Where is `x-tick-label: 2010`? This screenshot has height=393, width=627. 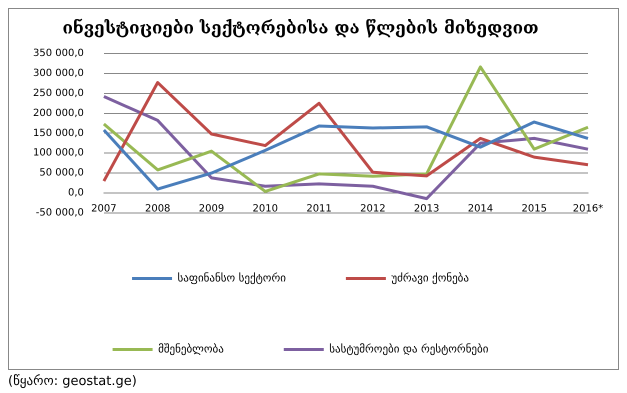
x-tick-label: 2010 is located at coordinates (265, 209).